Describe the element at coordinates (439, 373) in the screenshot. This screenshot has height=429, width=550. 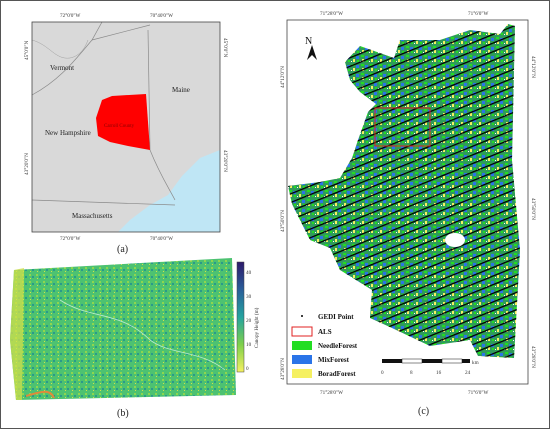
I see `scale-tick-16: 16` at that location.